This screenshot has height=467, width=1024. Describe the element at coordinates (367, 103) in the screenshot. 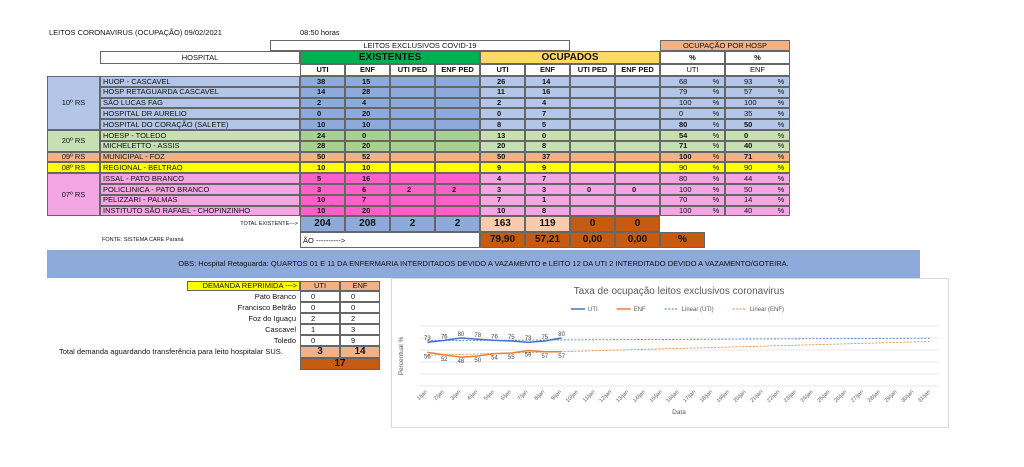

I see `existentes-value: 4` at that location.